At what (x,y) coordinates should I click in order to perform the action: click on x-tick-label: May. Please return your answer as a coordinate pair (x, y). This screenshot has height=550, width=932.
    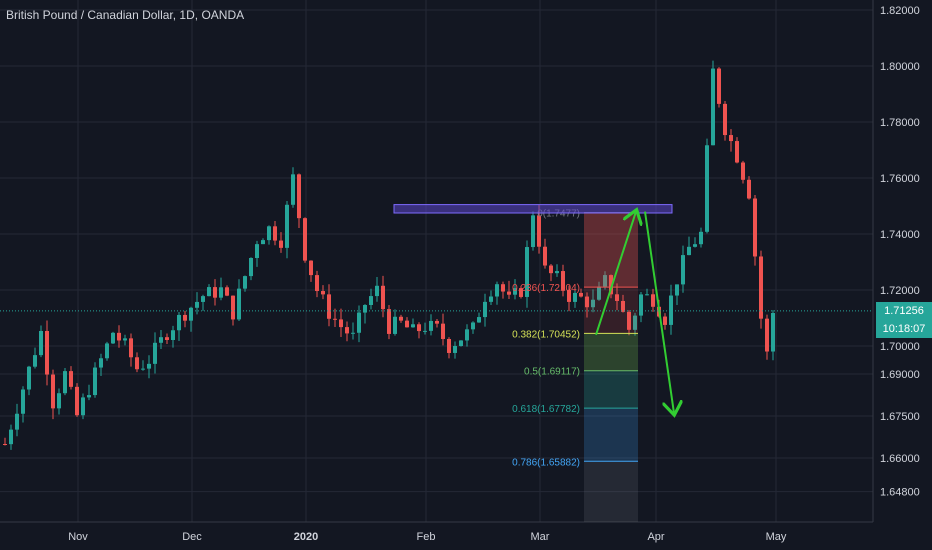
    Looking at the image, I should click on (776, 537).